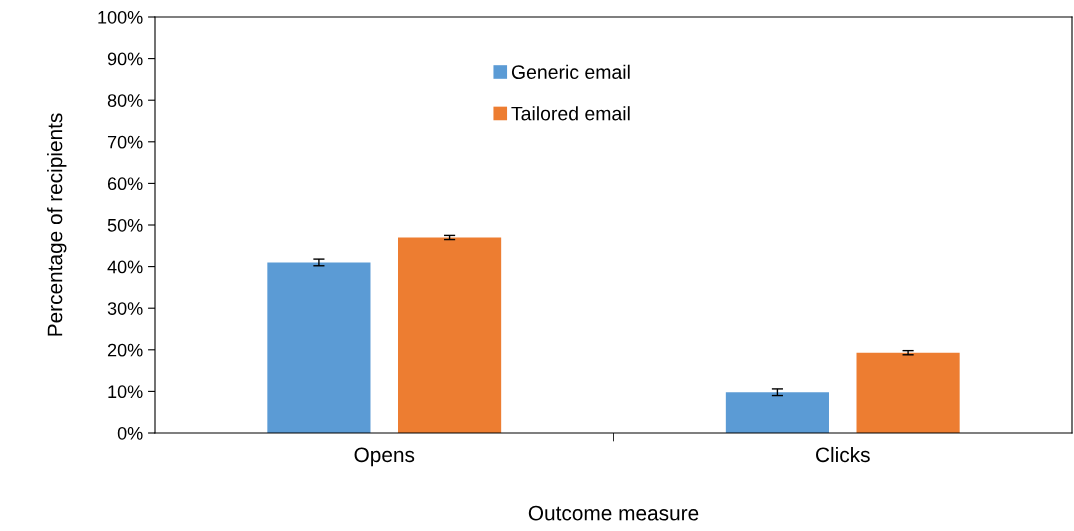 This screenshot has height=531, width=1074. Describe the element at coordinates (843, 454) in the screenshot. I see `x-tick-label: Clicks` at that location.